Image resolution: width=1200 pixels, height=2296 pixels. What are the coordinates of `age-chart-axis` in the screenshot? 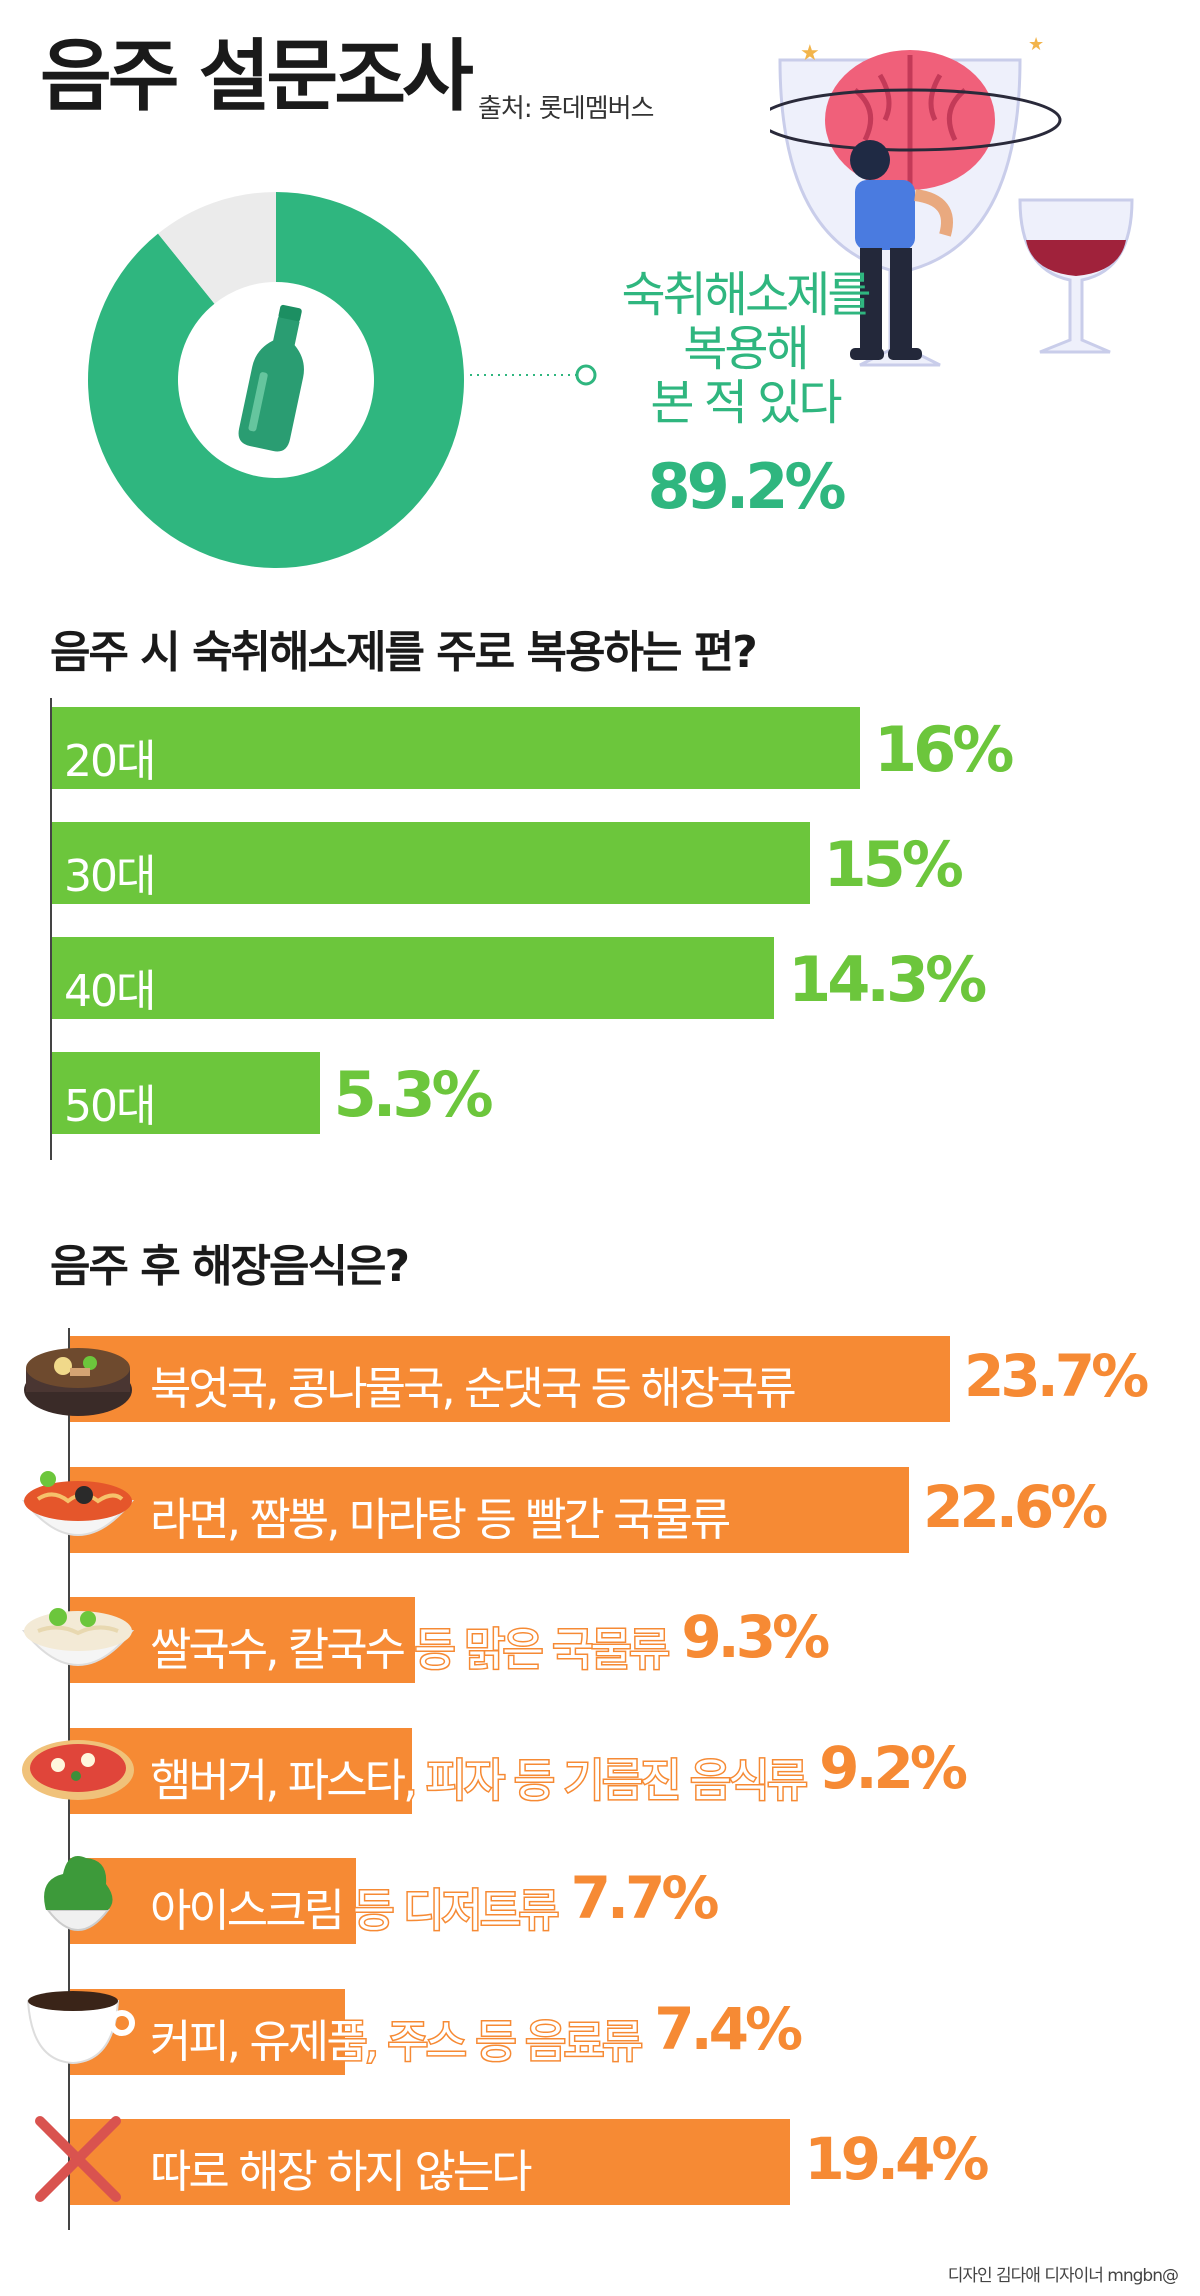 It's located at (51, 929).